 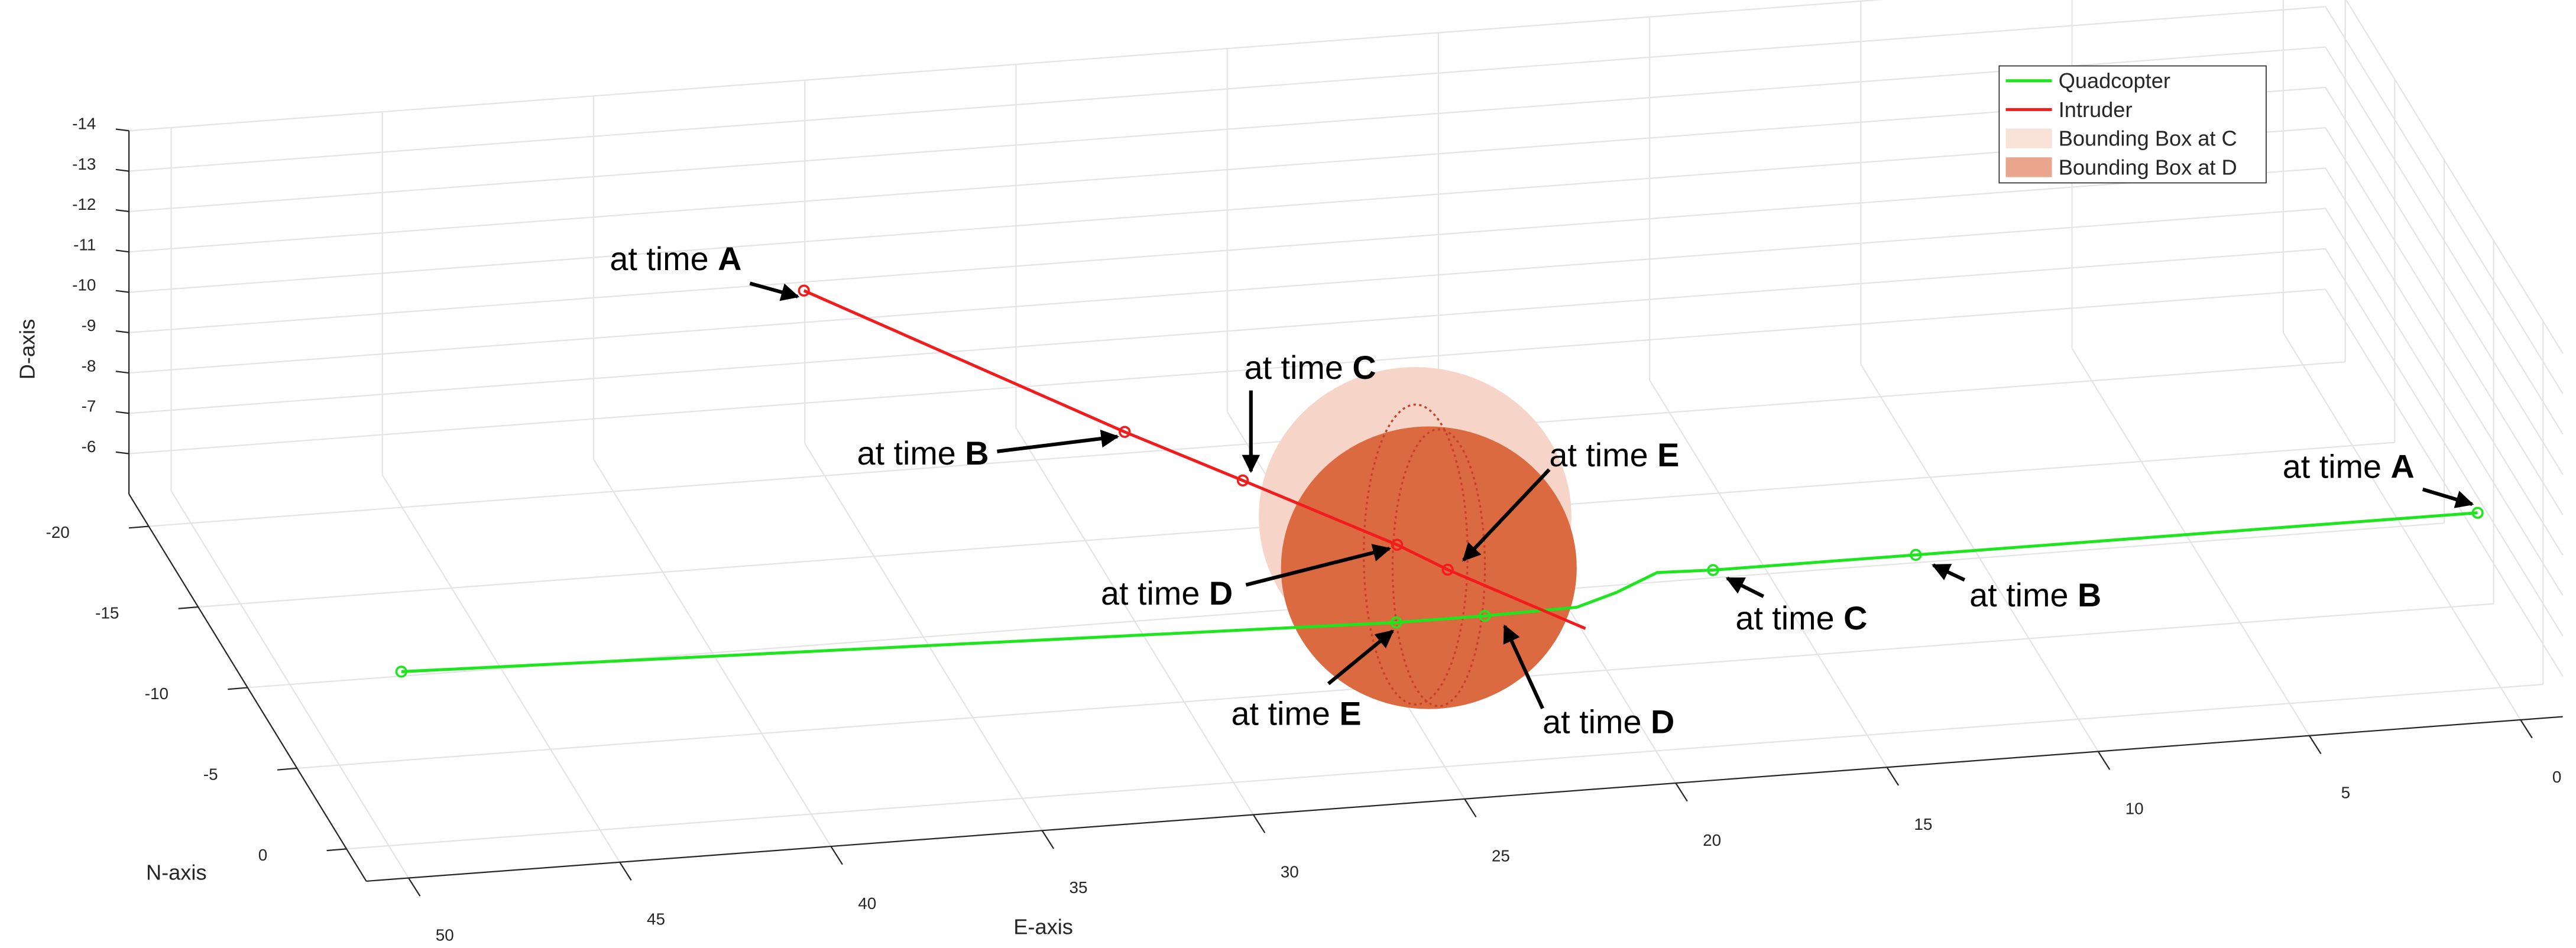 What do you see at coordinates (210, 774) in the screenshot?
I see `y-tick-label: -5` at bounding box center [210, 774].